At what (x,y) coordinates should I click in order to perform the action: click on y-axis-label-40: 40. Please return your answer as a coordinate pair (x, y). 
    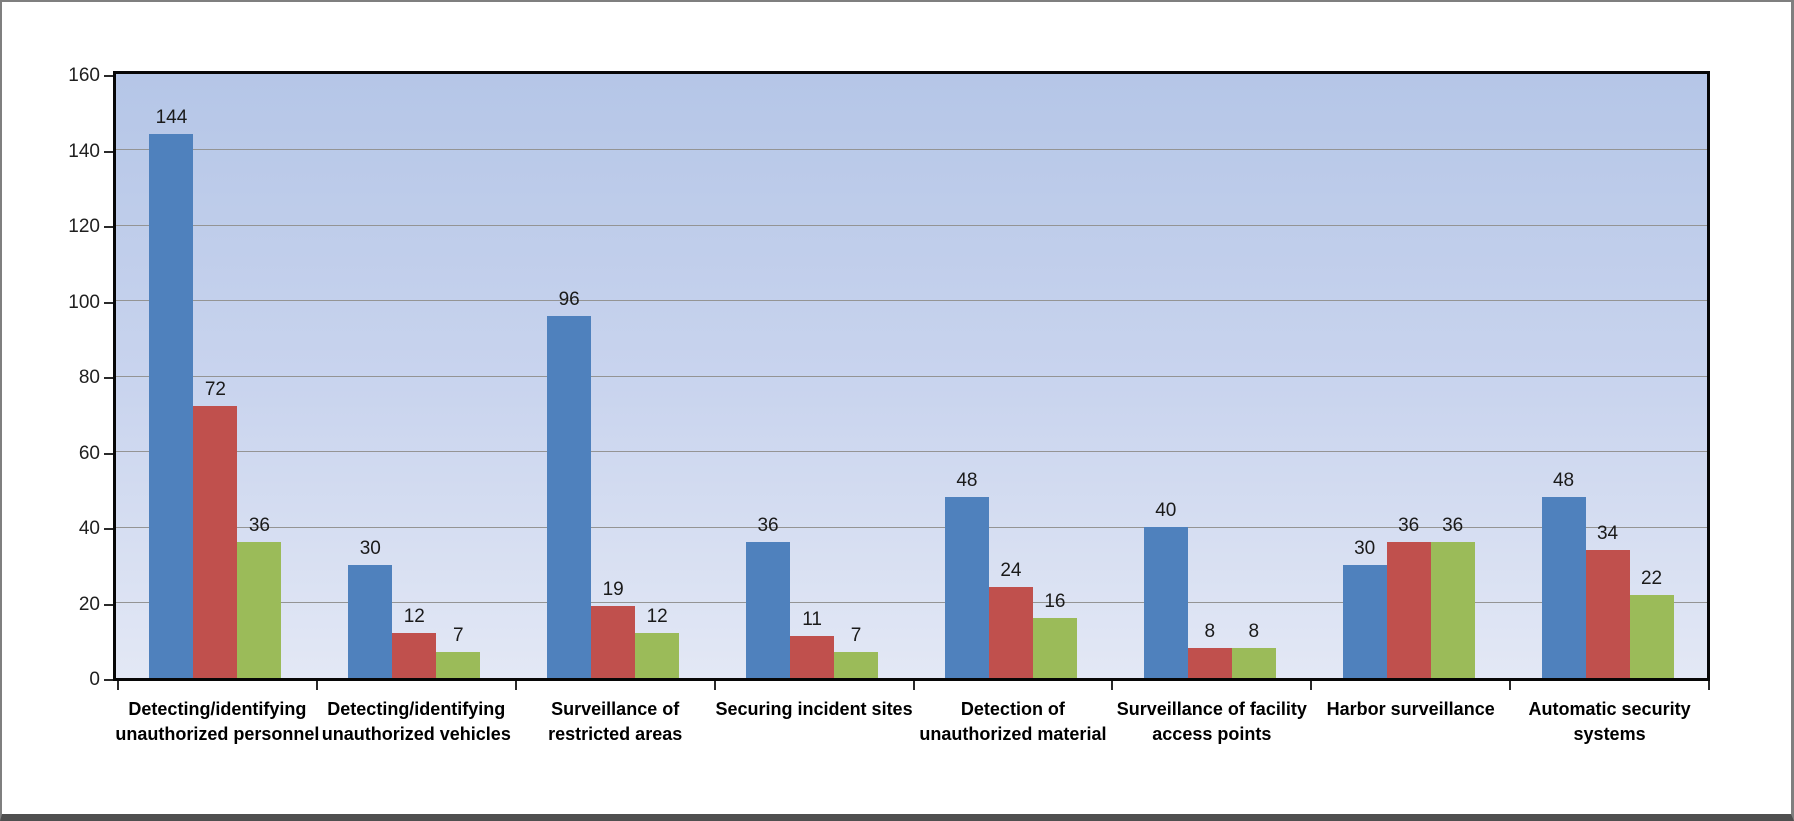
    Looking at the image, I should click on (89, 528).